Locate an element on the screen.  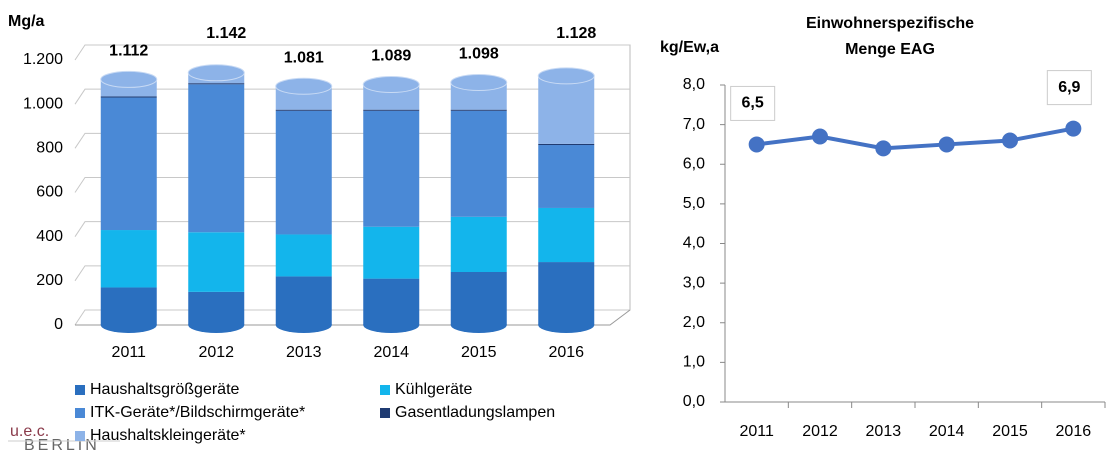
floor is located at coordinates (353, 317).